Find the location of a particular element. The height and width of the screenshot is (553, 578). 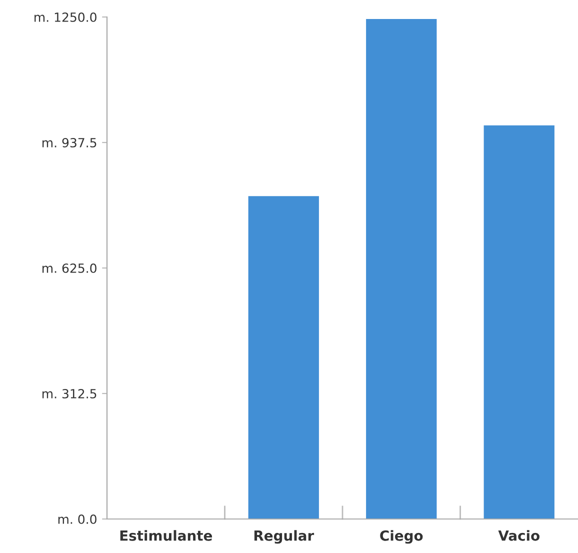

x-tick-label: Vacio is located at coordinates (519, 535).